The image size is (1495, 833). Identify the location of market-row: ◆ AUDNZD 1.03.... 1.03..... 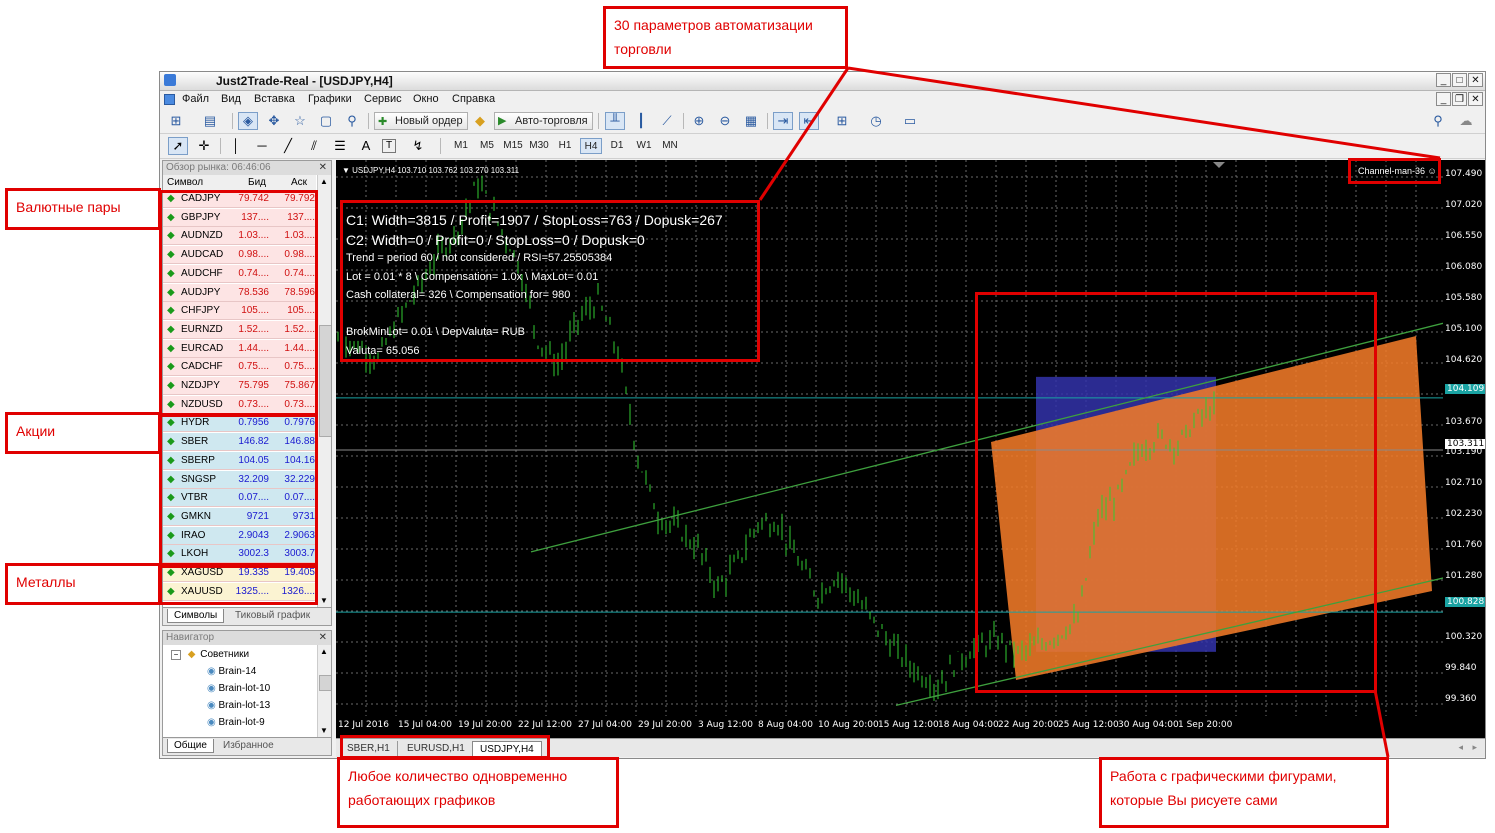
(239, 236).